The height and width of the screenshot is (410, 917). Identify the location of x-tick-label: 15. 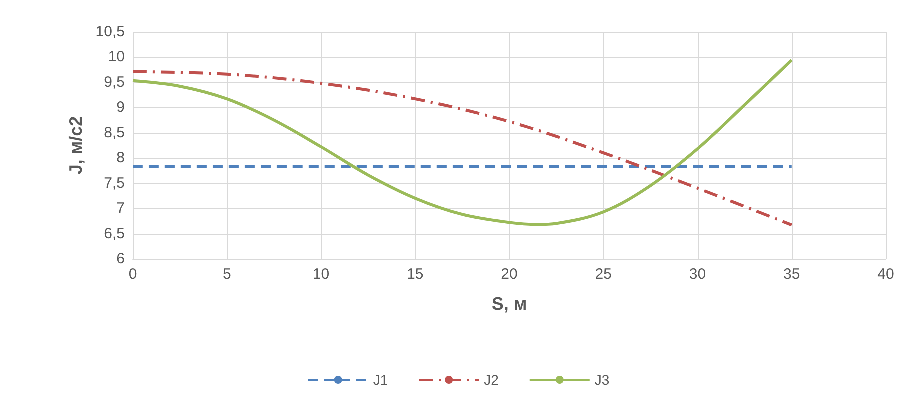
(415, 274).